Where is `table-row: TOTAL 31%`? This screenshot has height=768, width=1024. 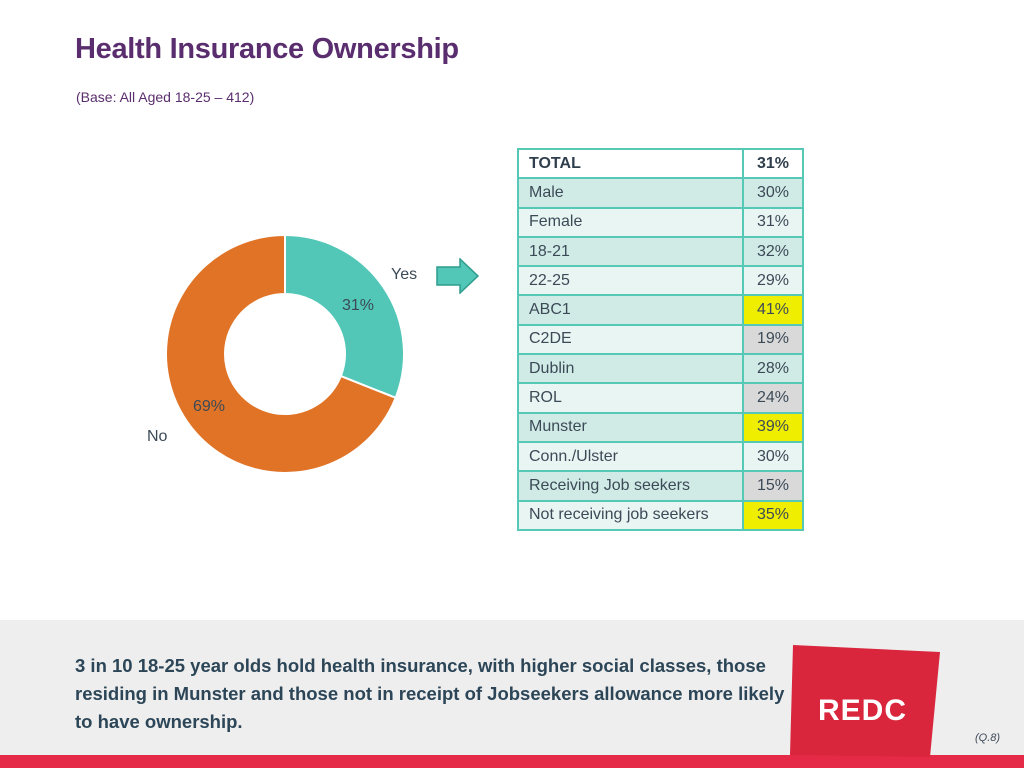
table-row: TOTAL 31% is located at coordinates (660, 163).